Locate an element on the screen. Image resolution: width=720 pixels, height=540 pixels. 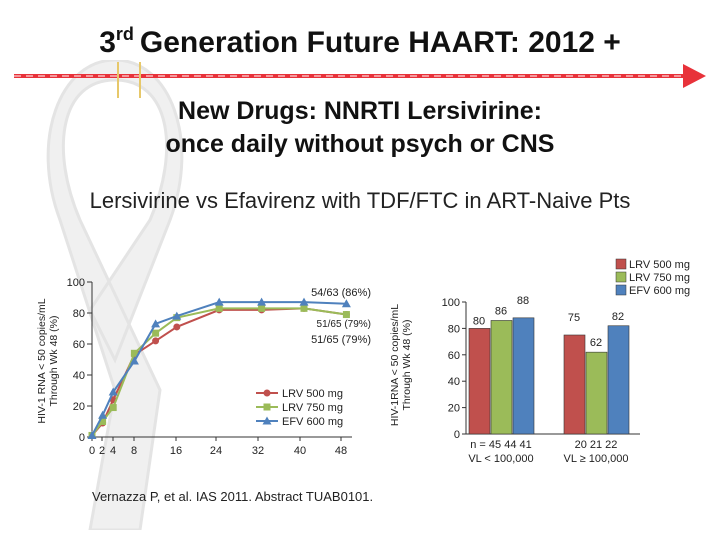
bar-value-label: 86 is located at coordinates (501, 311).